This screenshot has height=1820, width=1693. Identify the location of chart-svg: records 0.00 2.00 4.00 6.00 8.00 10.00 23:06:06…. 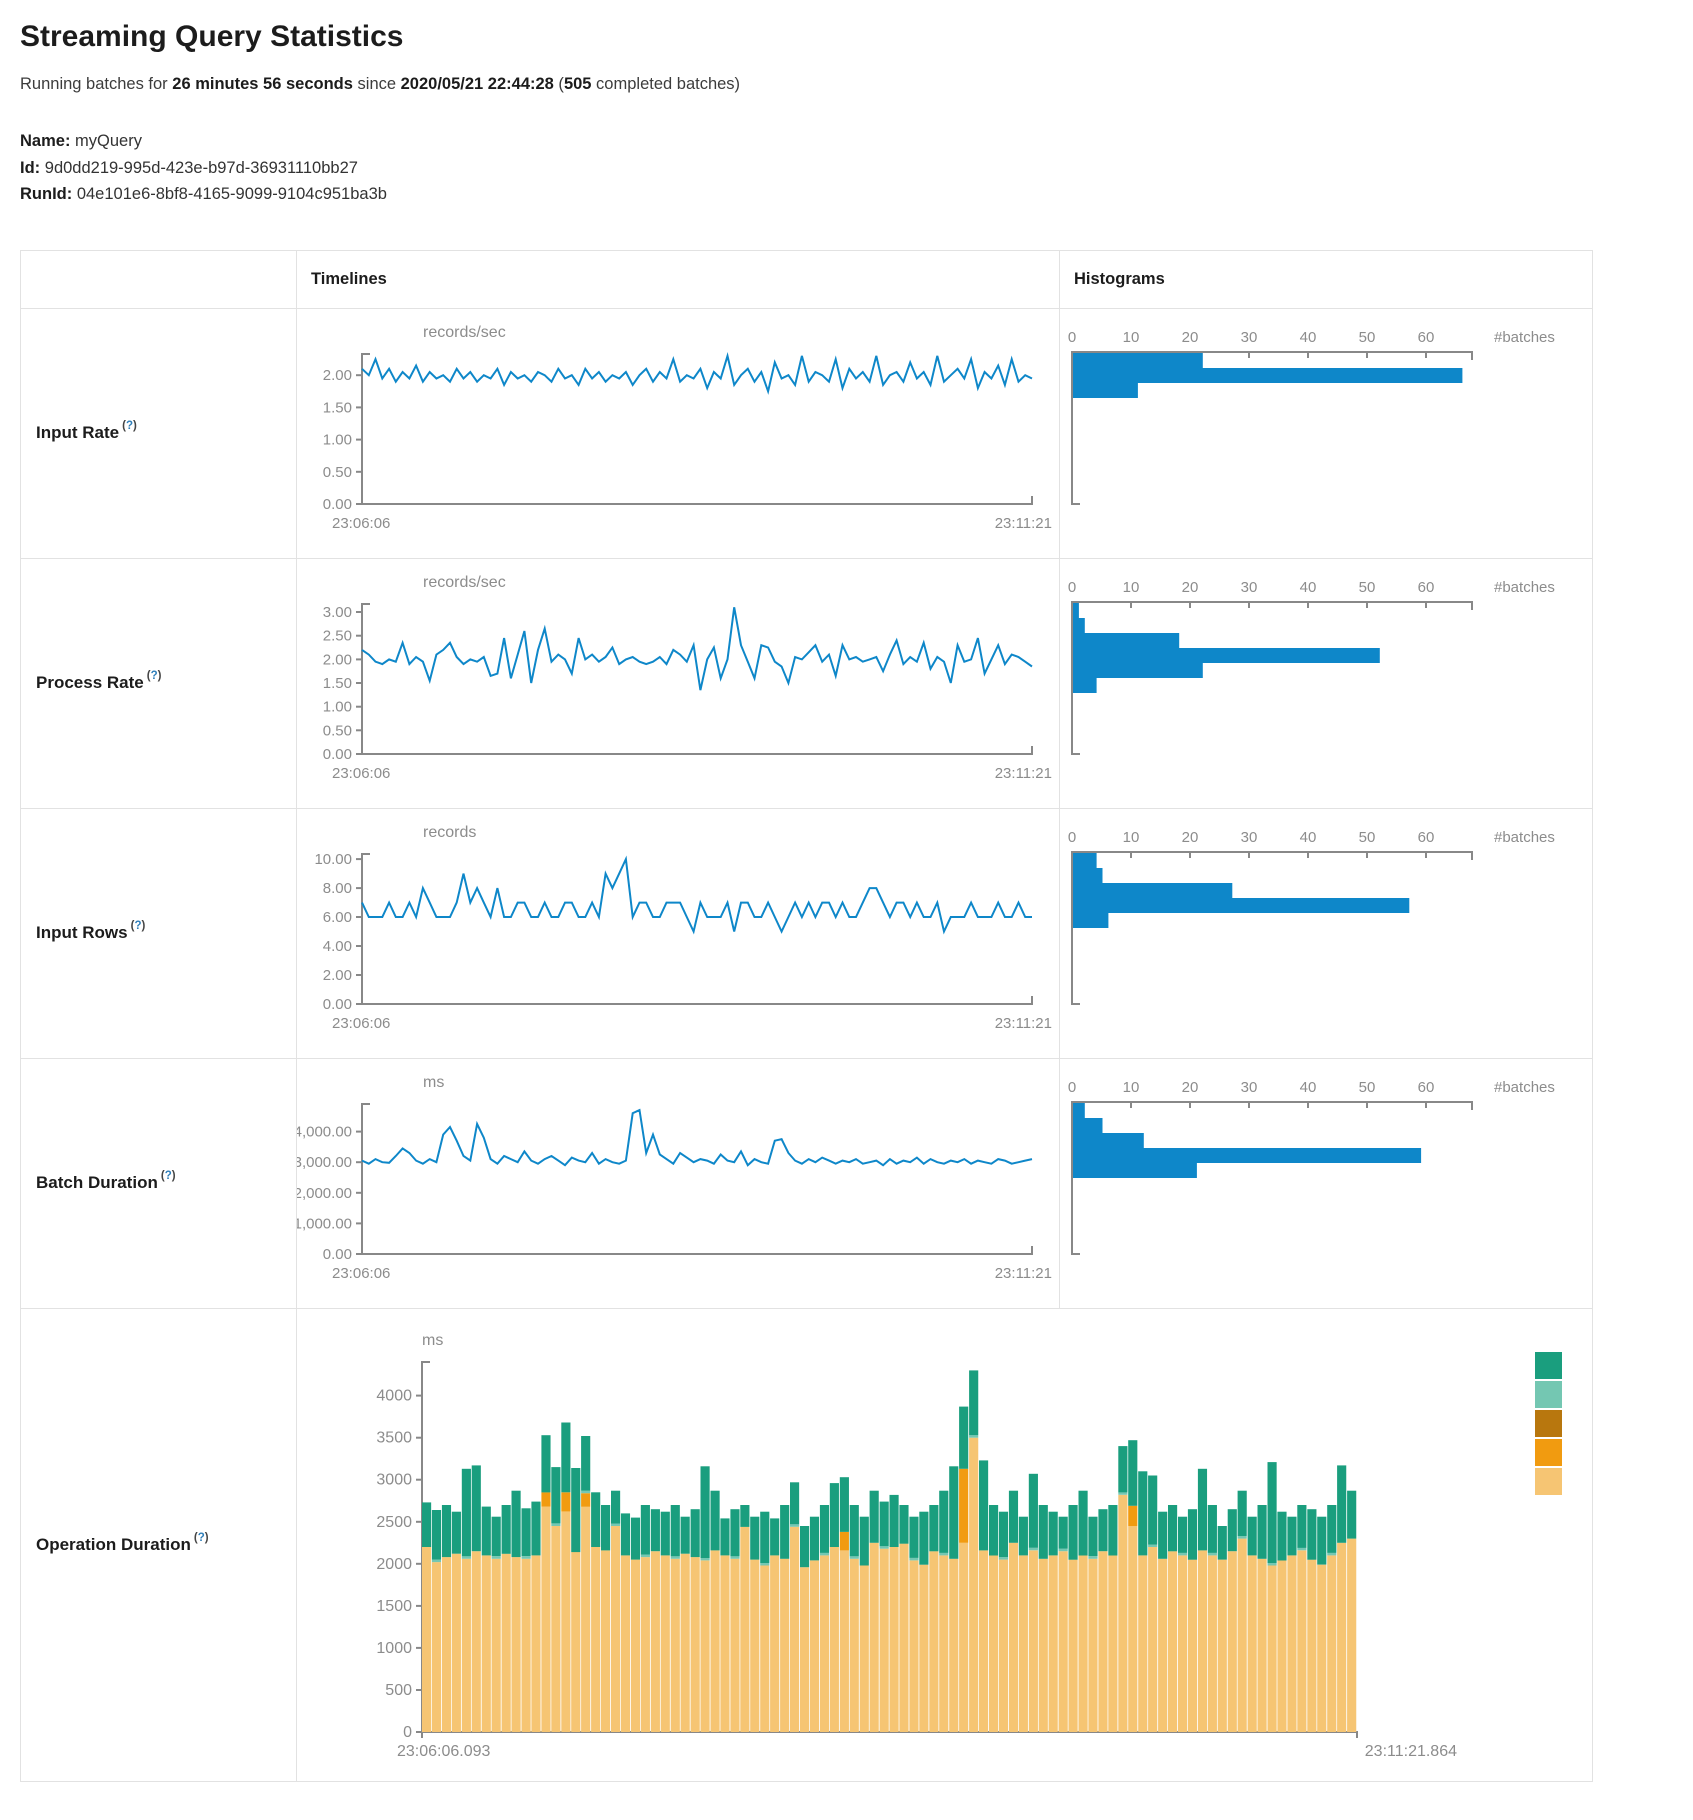
(683, 928).